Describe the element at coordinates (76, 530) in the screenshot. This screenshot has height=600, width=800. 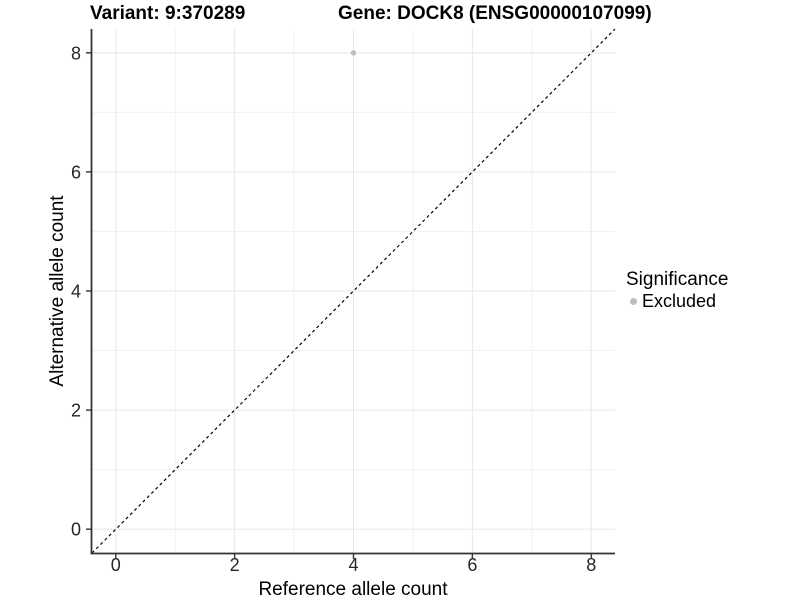
I see `y-tick-label: 0` at that location.